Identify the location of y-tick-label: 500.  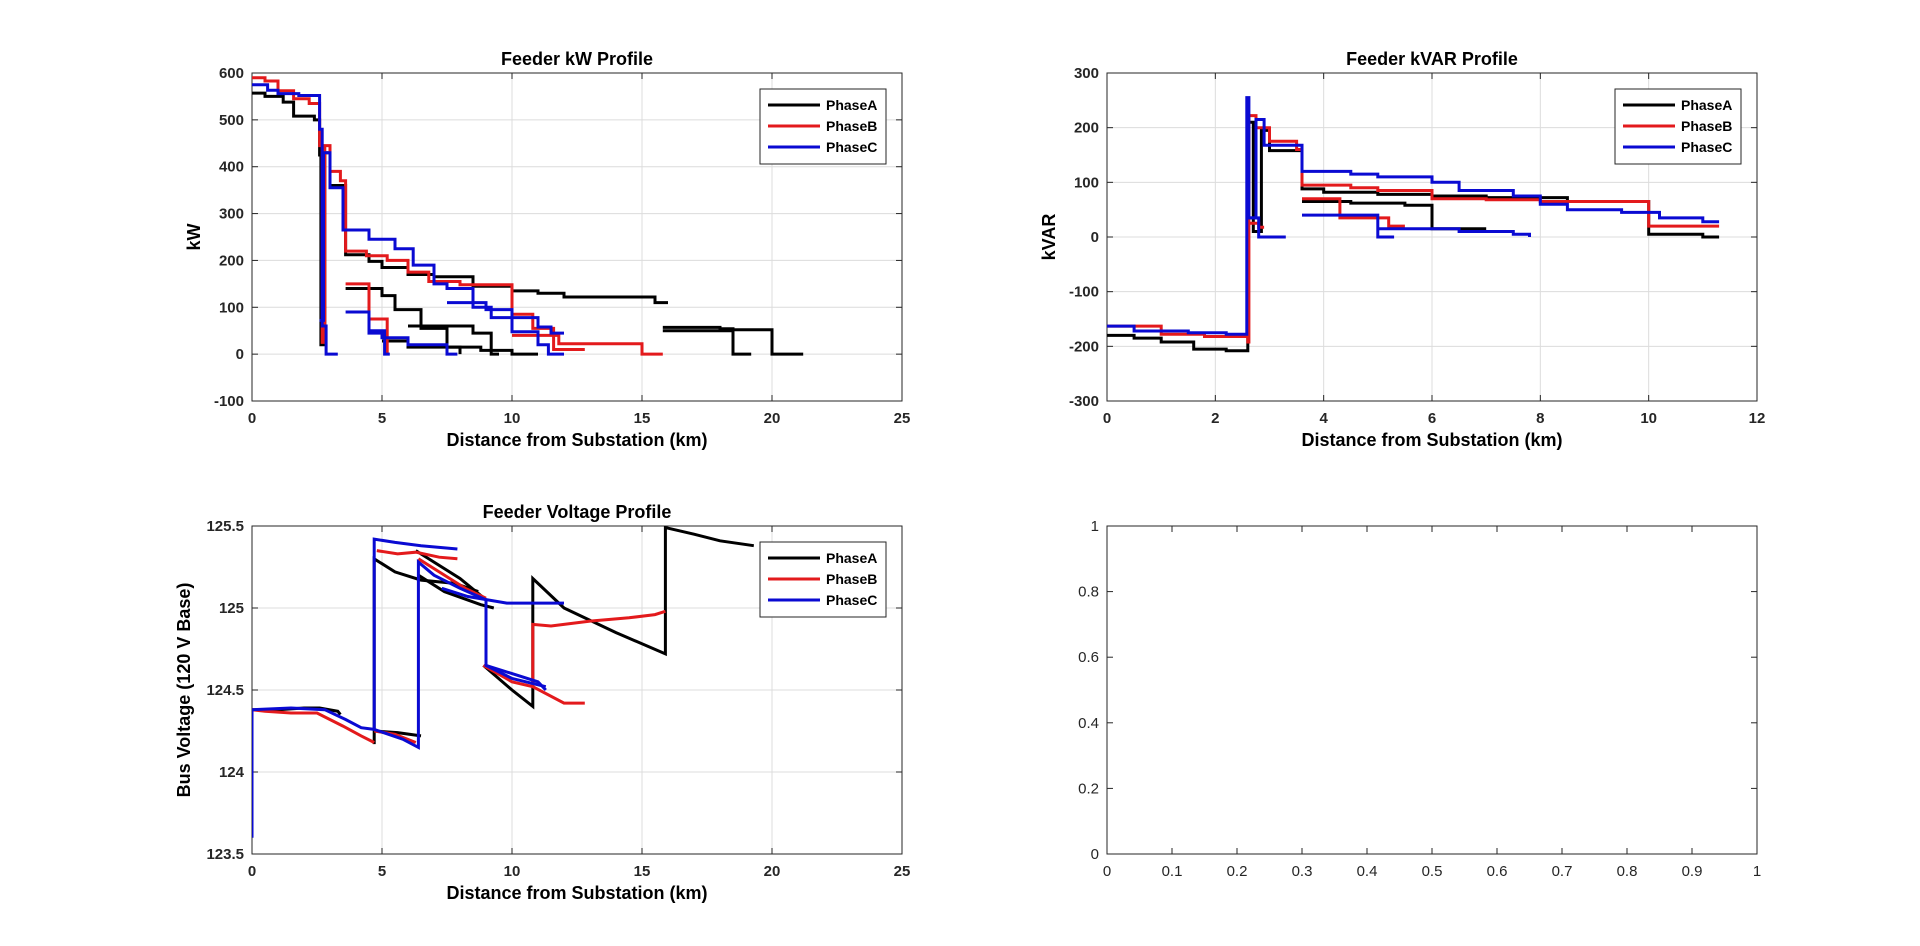
(231, 120).